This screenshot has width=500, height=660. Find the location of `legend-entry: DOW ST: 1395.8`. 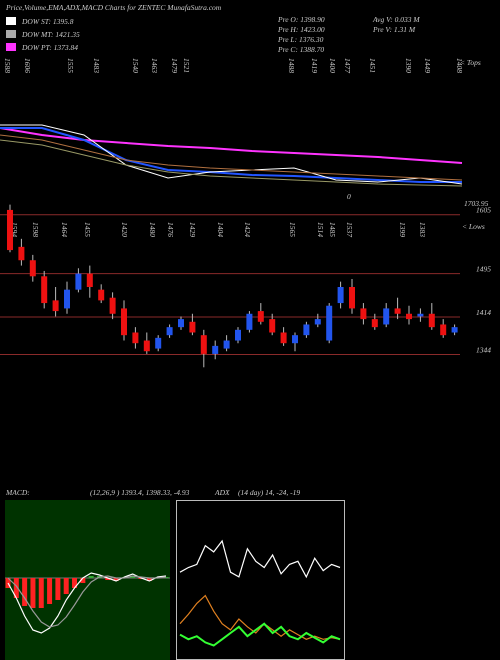

legend-entry: DOW ST: 1395.8 is located at coordinates (47, 21).